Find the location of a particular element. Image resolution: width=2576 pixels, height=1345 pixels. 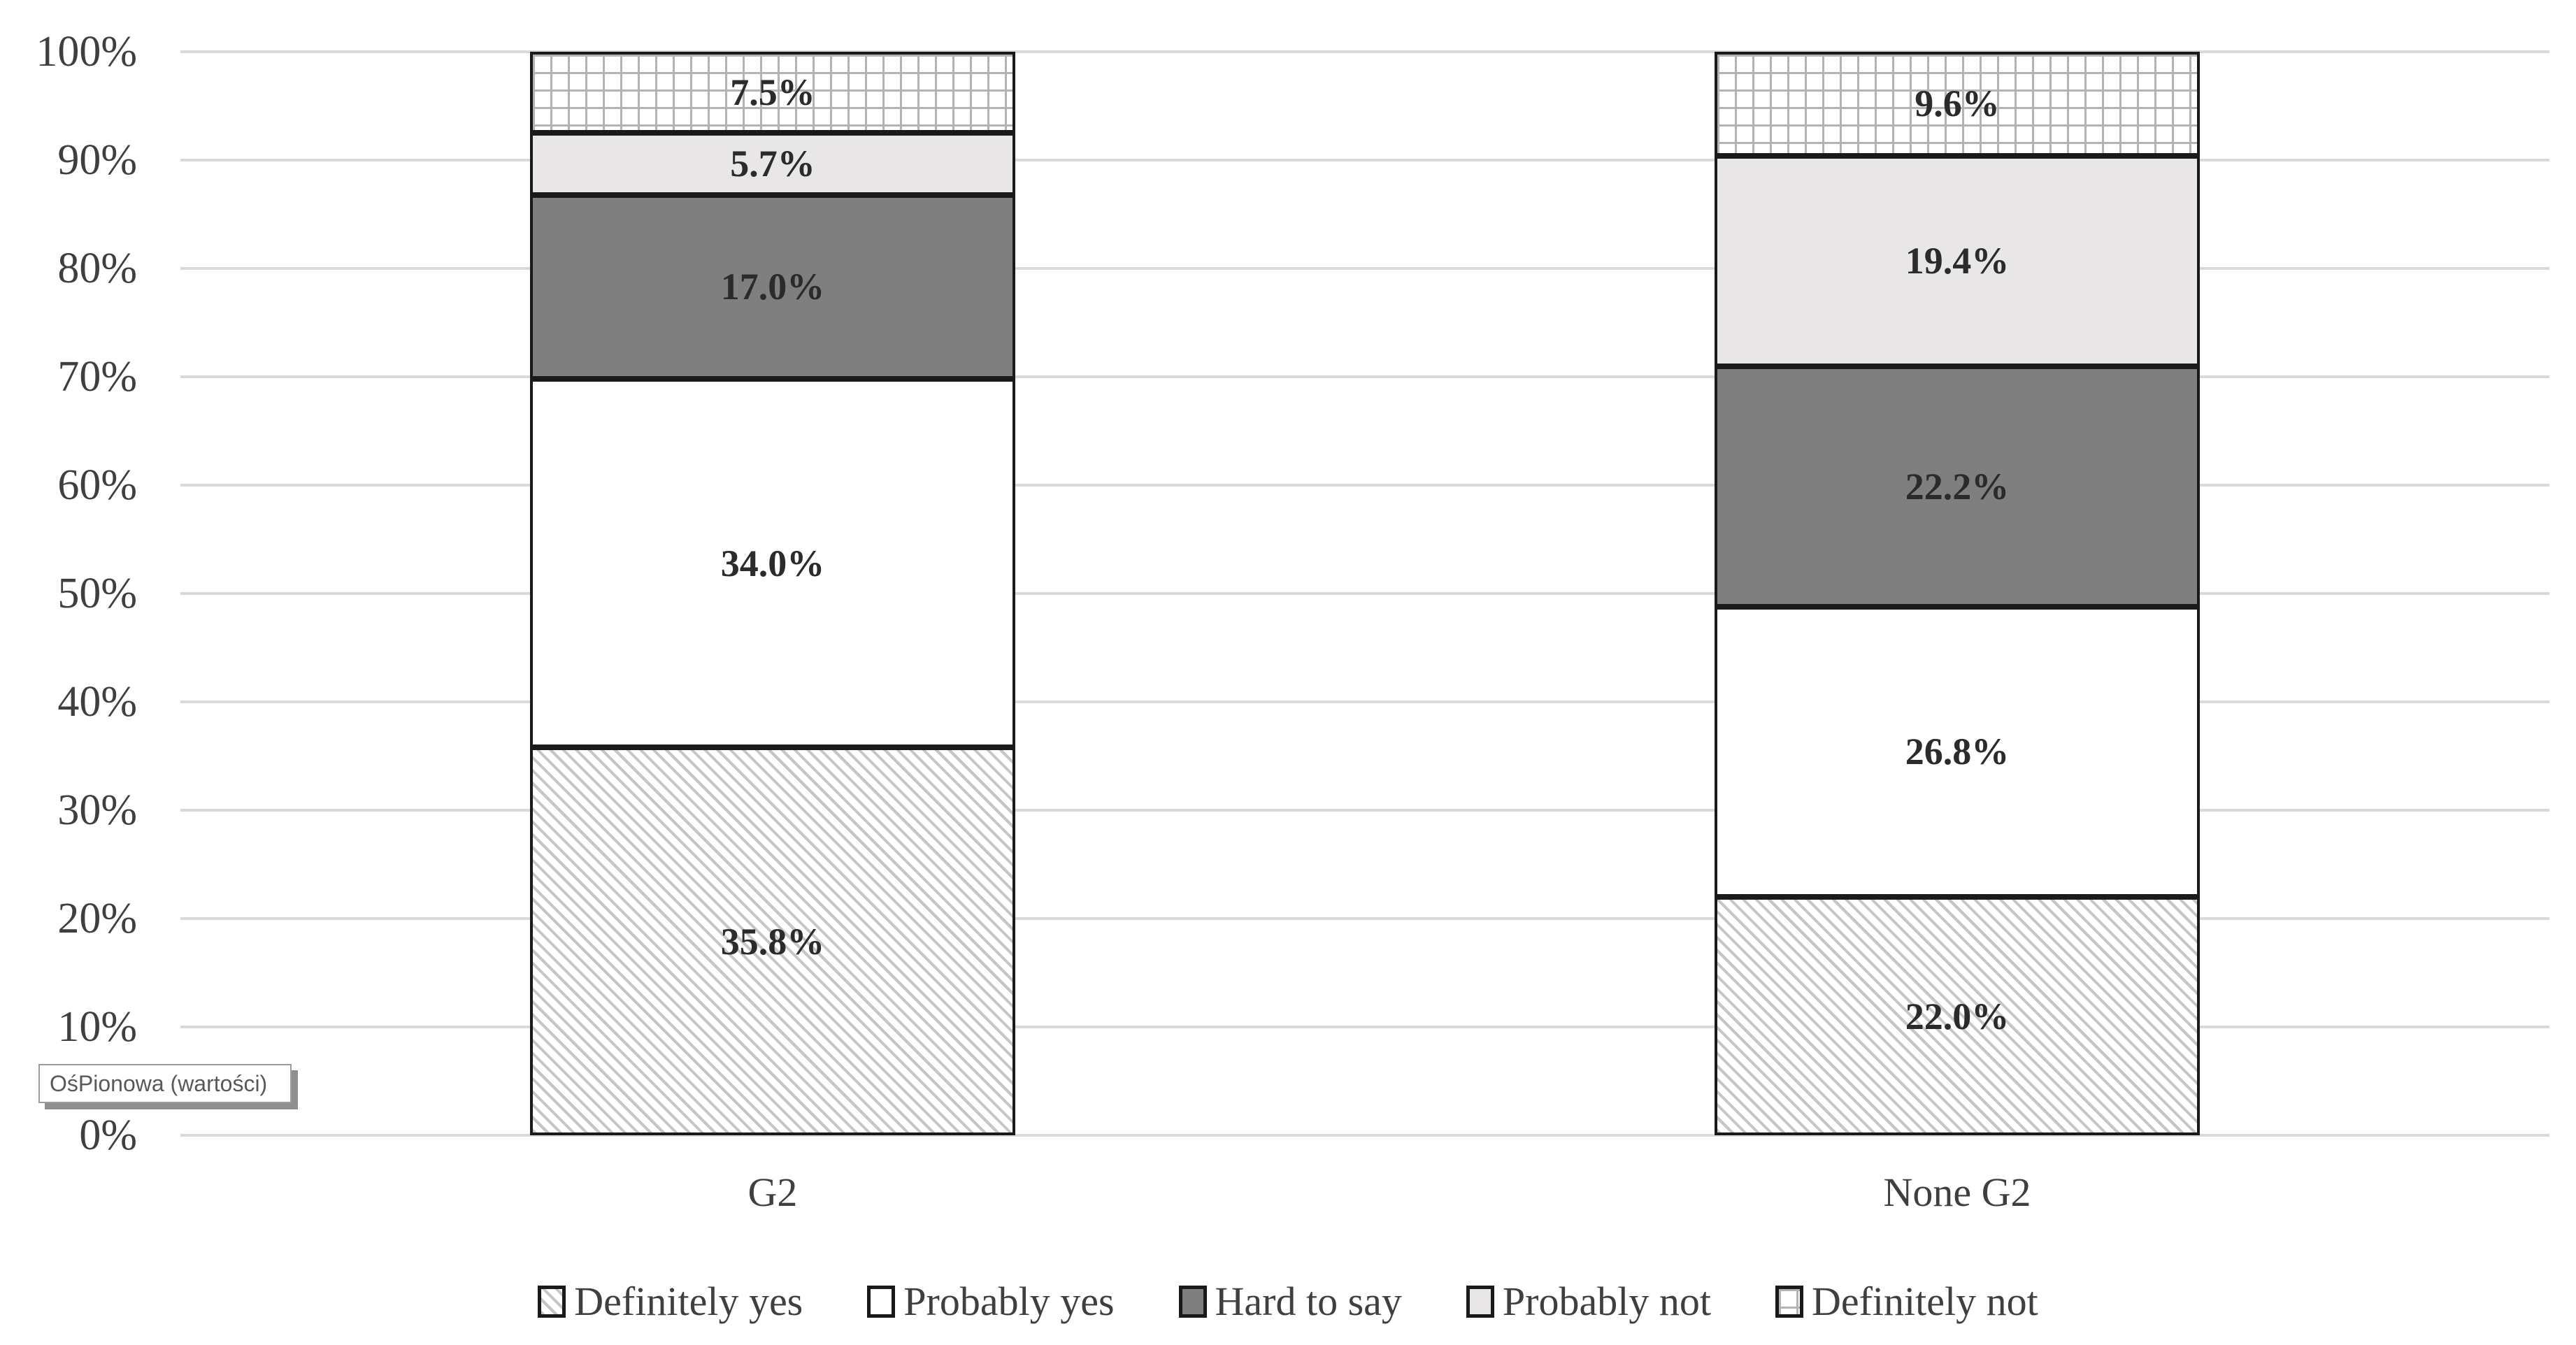

bar-segment-none-g2-hard-to-say: 22.2% is located at coordinates (1957, 487).